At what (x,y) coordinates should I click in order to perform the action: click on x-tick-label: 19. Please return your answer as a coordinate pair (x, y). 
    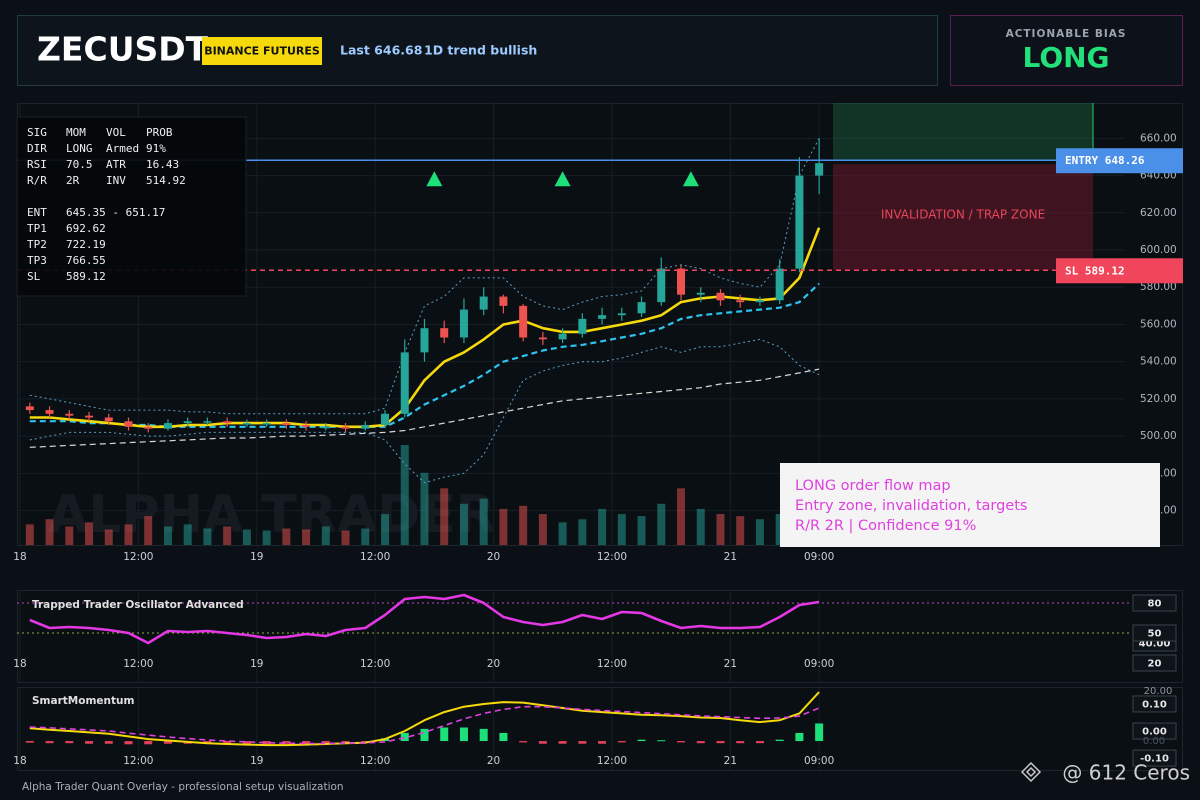
    Looking at the image, I should click on (256, 557).